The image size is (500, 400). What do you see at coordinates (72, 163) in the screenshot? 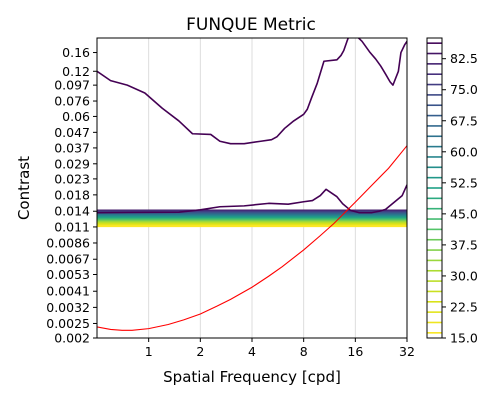
I see `y-tick-label: 0.029` at bounding box center [72, 163].